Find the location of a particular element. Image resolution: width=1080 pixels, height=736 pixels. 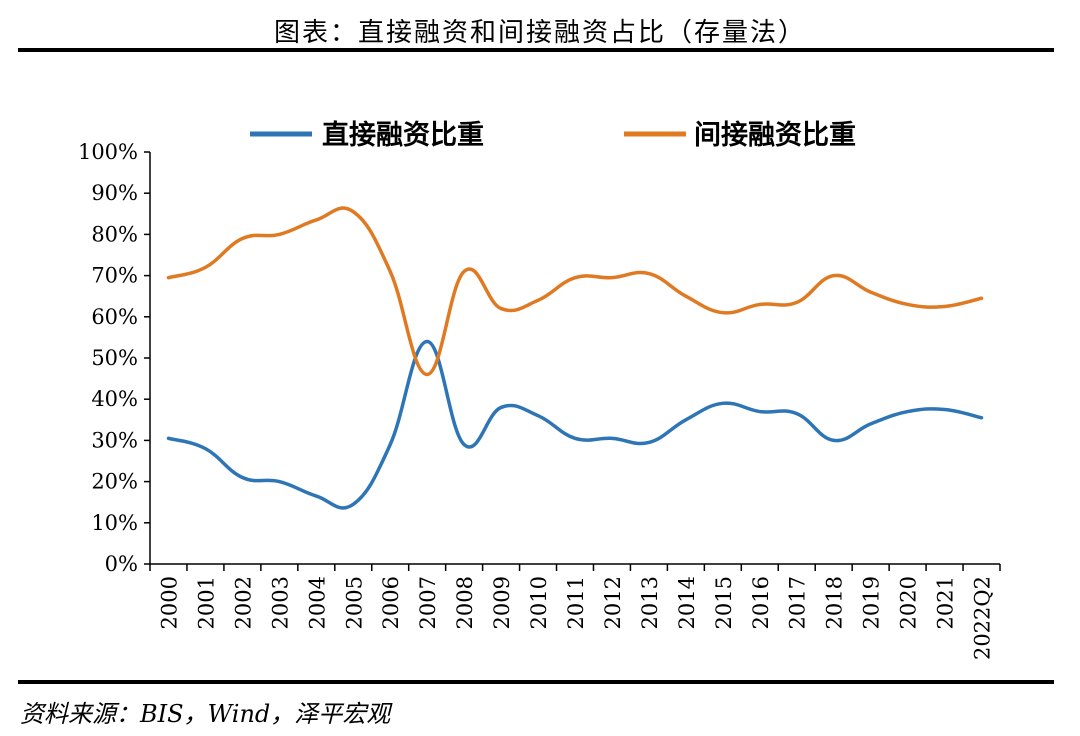

legend-indirect-label: 间接融资比重 is located at coordinates (775, 135).